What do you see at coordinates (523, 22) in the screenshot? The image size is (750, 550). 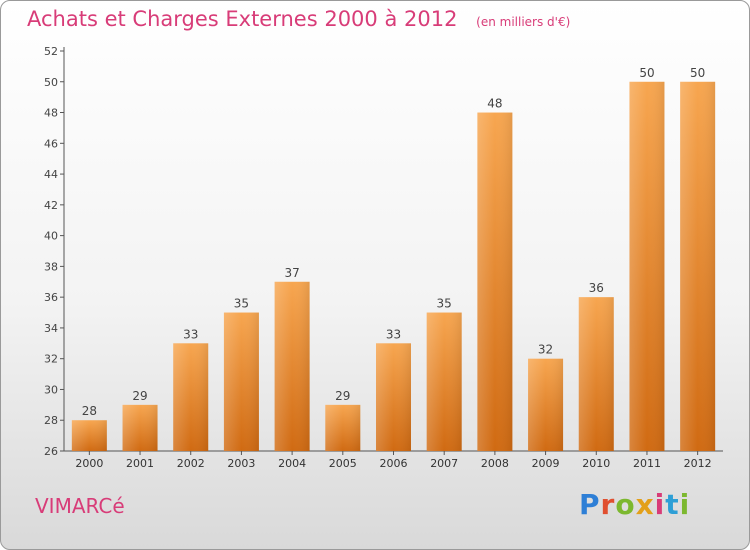 I see `chart-unit: (en milliers d'€)` at bounding box center [523, 22].